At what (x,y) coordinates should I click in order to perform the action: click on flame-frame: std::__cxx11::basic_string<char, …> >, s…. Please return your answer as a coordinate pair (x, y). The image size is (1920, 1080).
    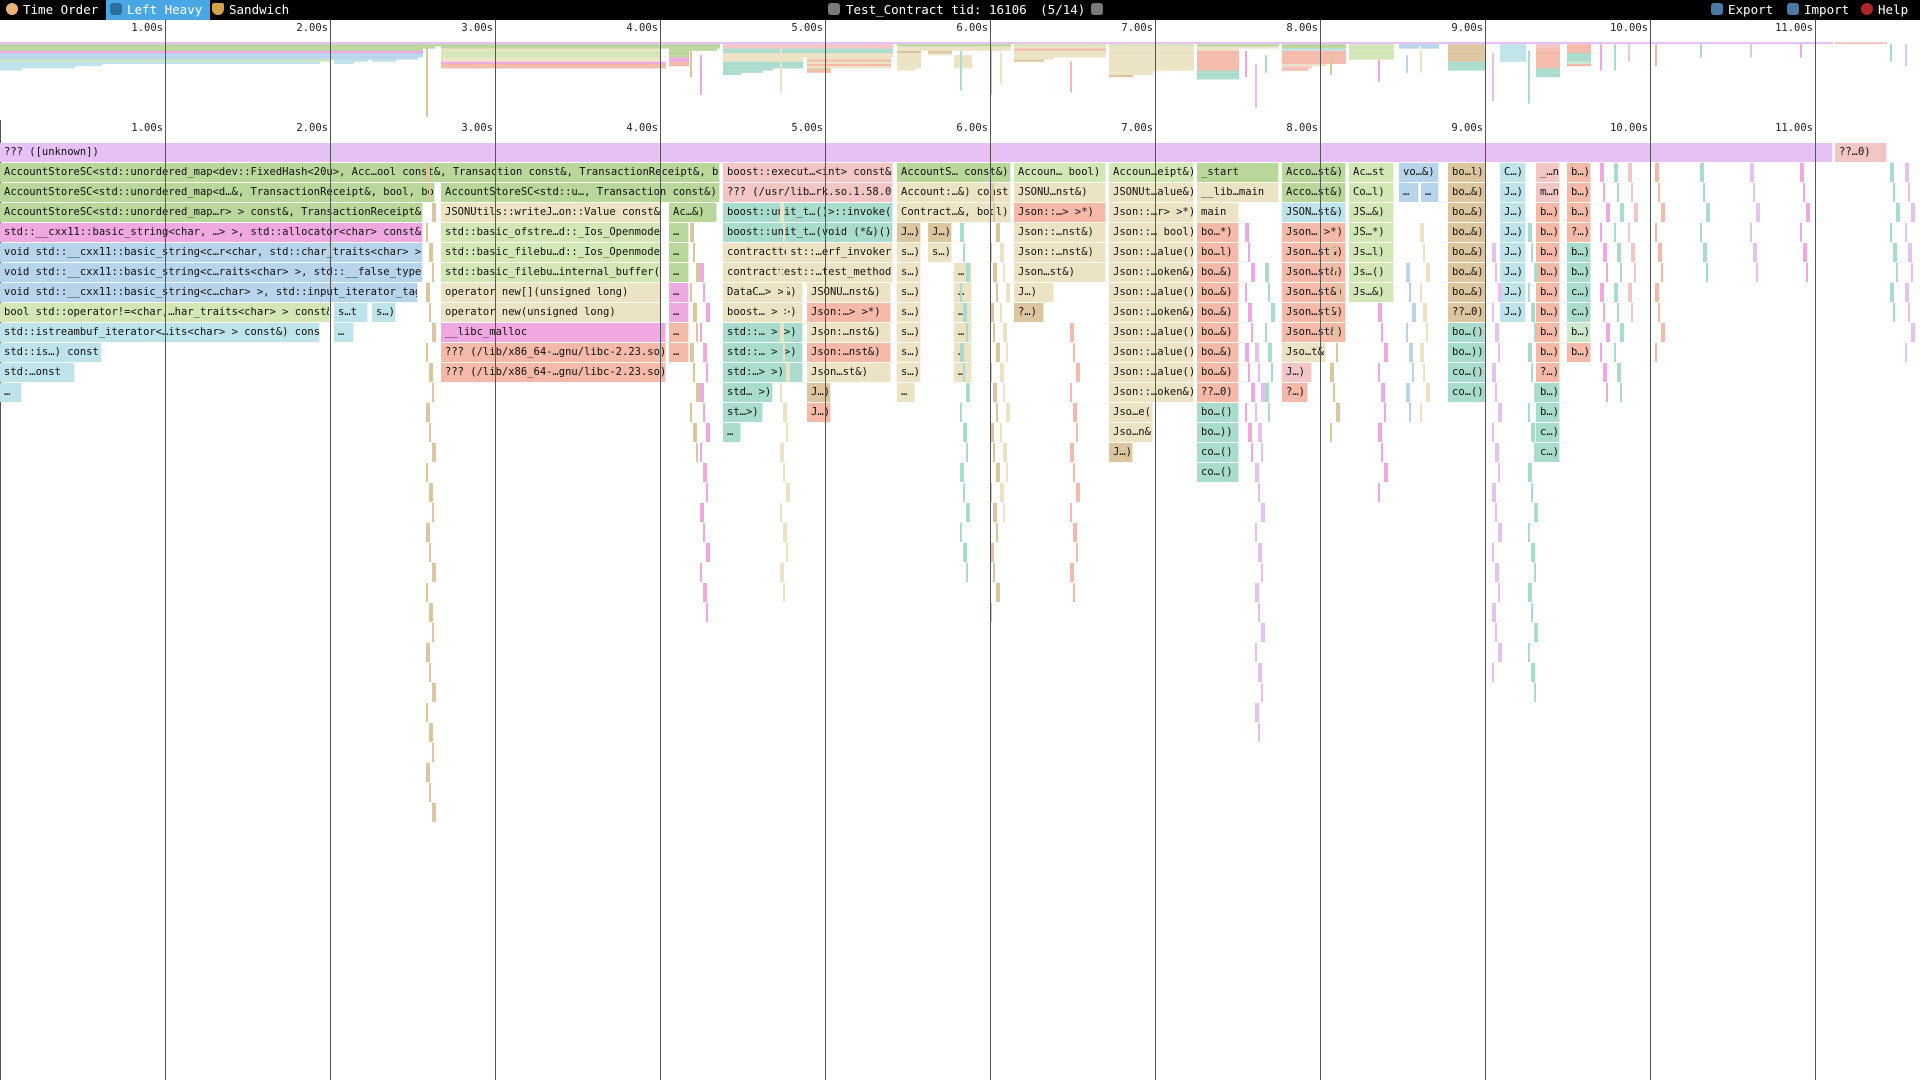
    Looking at the image, I should click on (211, 232).